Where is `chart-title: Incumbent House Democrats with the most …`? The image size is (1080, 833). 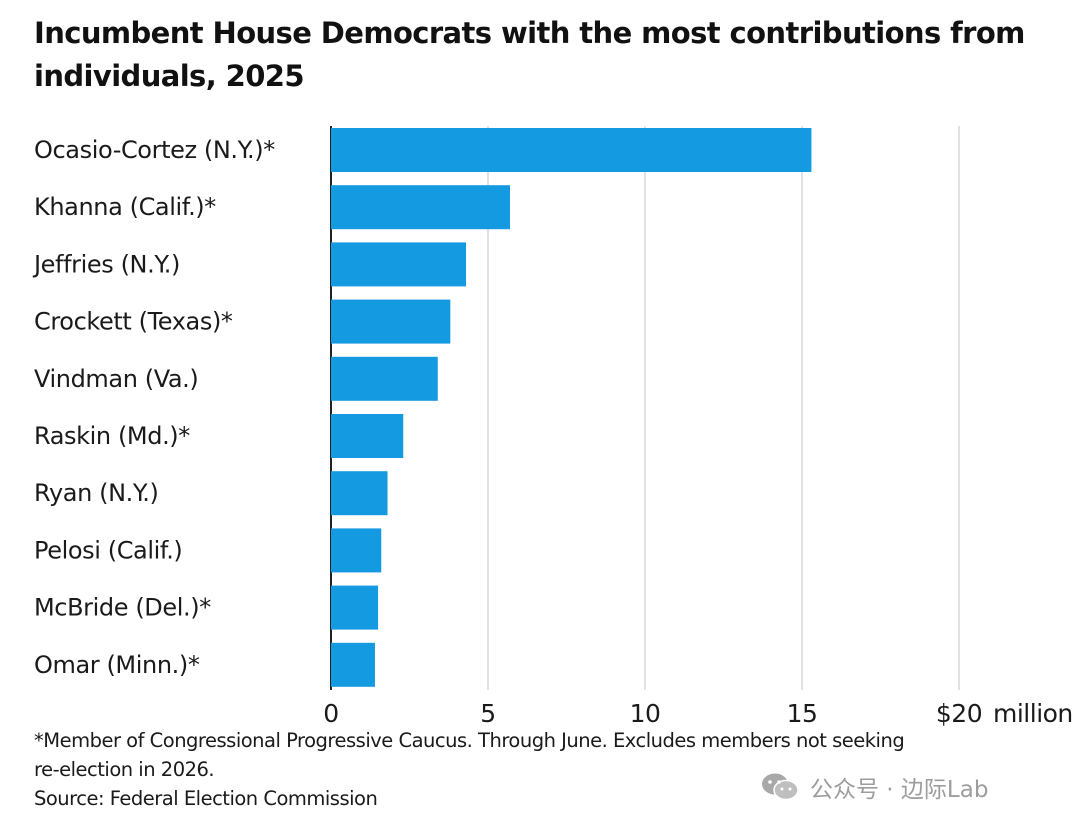
chart-title: Incumbent House Democrats with the most … is located at coordinates (529, 54).